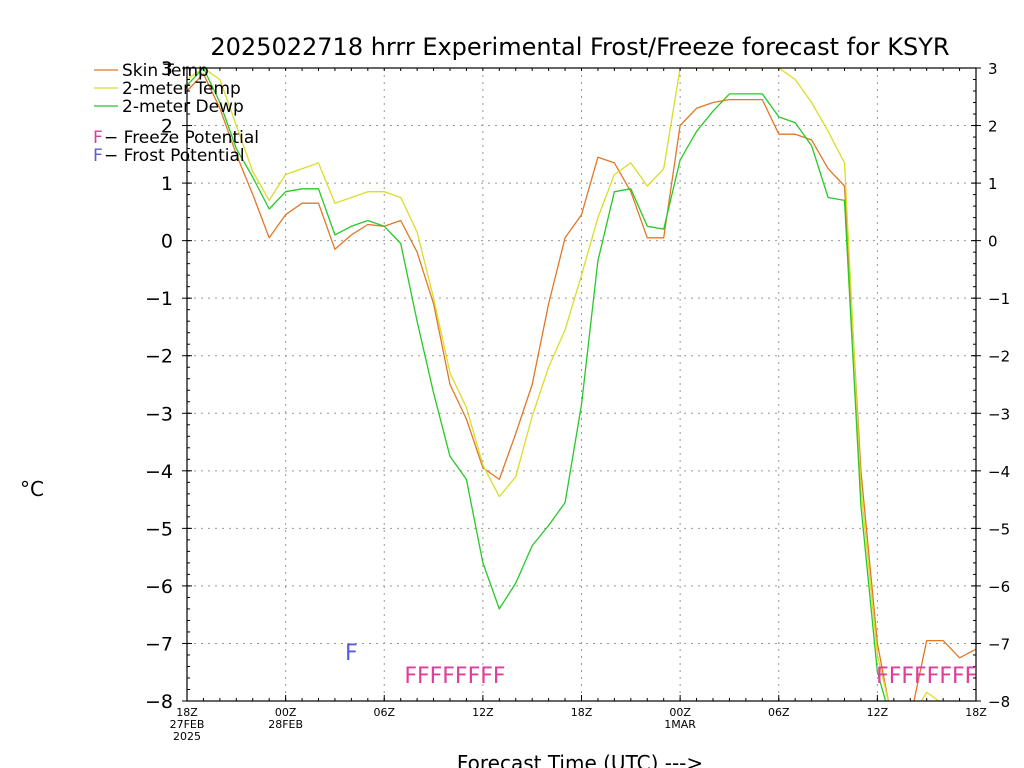  Describe the element at coordinates (999, 414) in the screenshot. I see `y-tick-label-right: −3` at that location.